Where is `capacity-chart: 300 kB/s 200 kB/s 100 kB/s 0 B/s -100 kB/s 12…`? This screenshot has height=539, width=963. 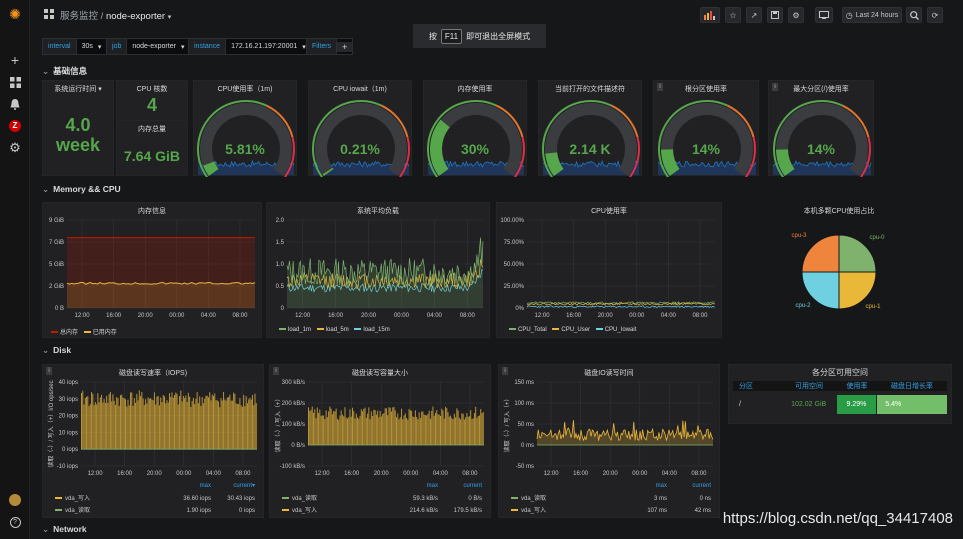
capacity-chart: 300 kB/s 200 kB/s 100 kB/s 0 B/s -100 kB/s 12… is located at coordinates (381, 442).